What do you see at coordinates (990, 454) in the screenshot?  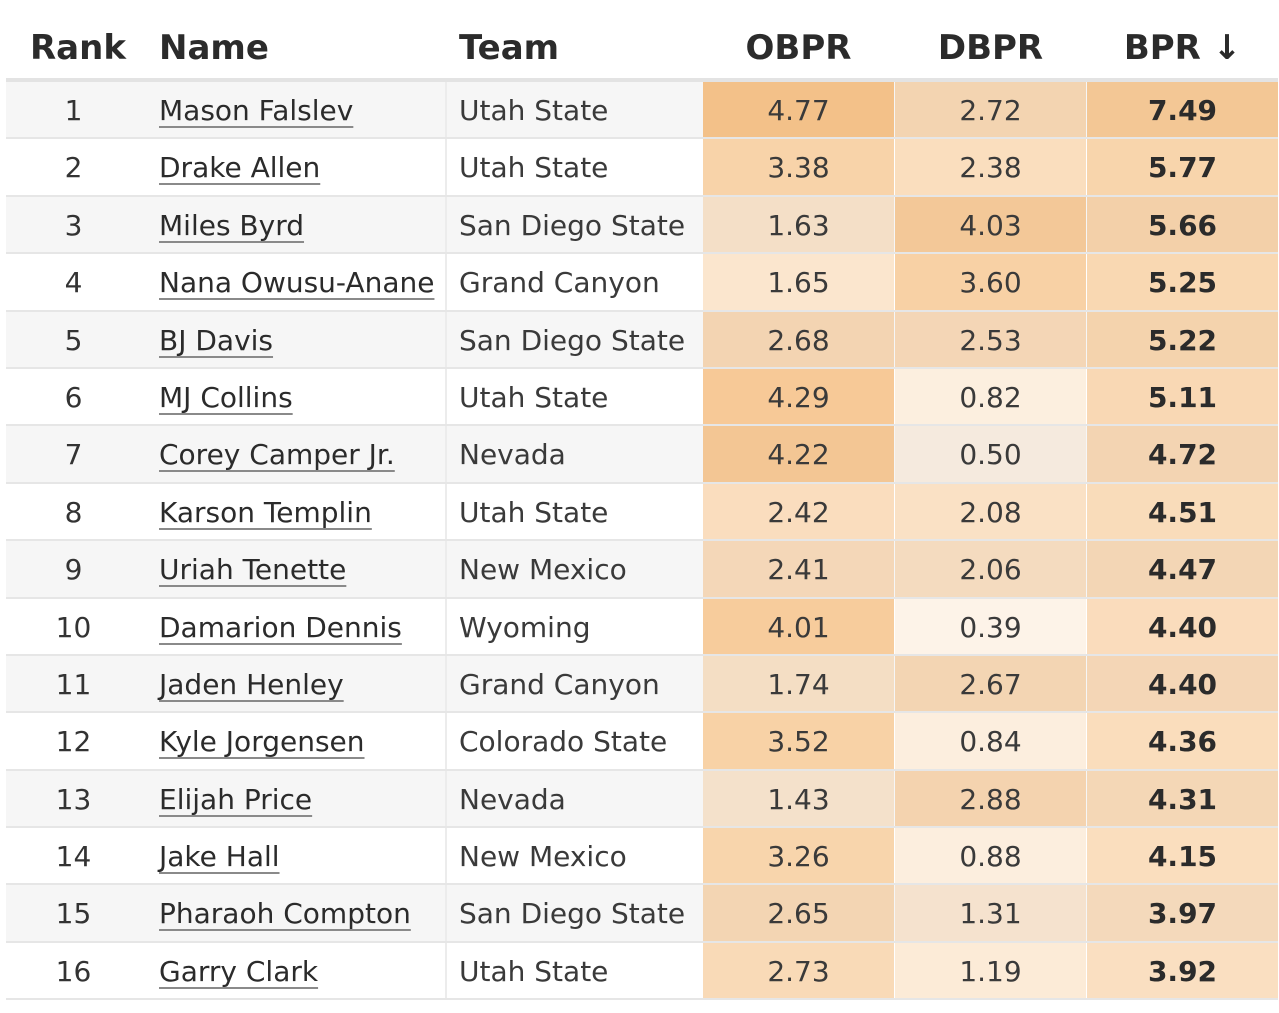 I see `dbpr-cell: 0.50` at bounding box center [990, 454].